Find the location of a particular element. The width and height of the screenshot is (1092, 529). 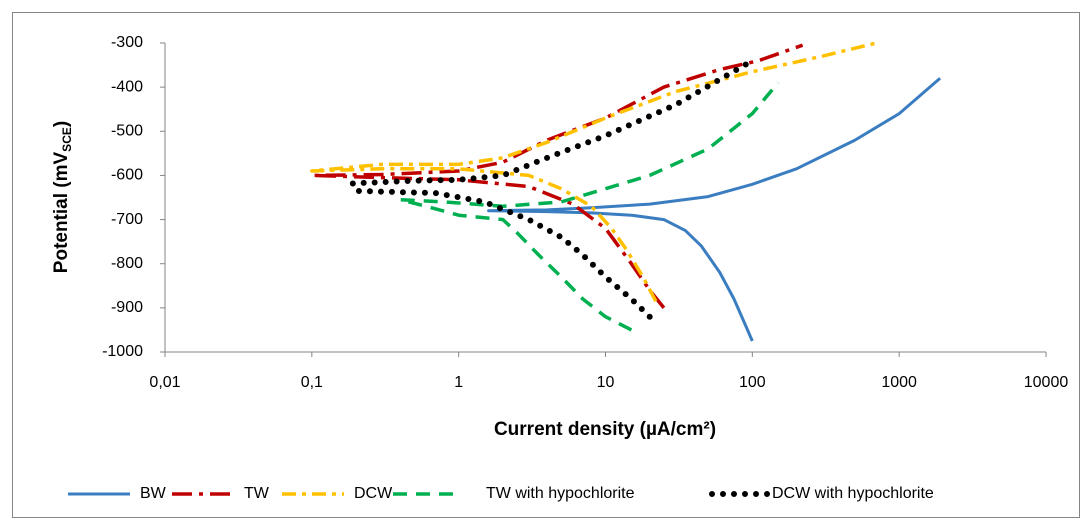

x-tick-label: 0,01 is located at coordinates (164, 382).